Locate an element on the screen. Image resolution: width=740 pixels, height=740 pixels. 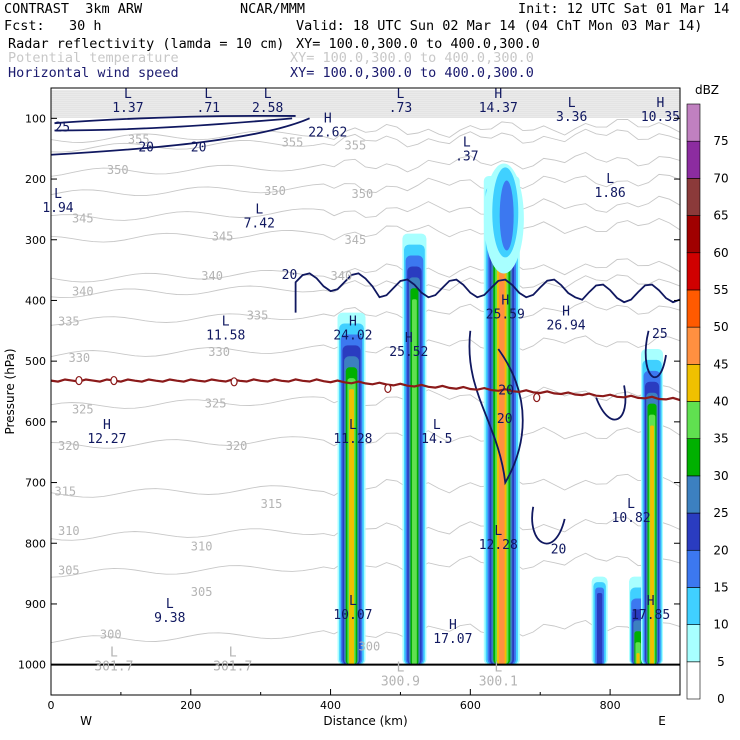
extremum-marker: H24.02 is located at coordinates (352, 329).